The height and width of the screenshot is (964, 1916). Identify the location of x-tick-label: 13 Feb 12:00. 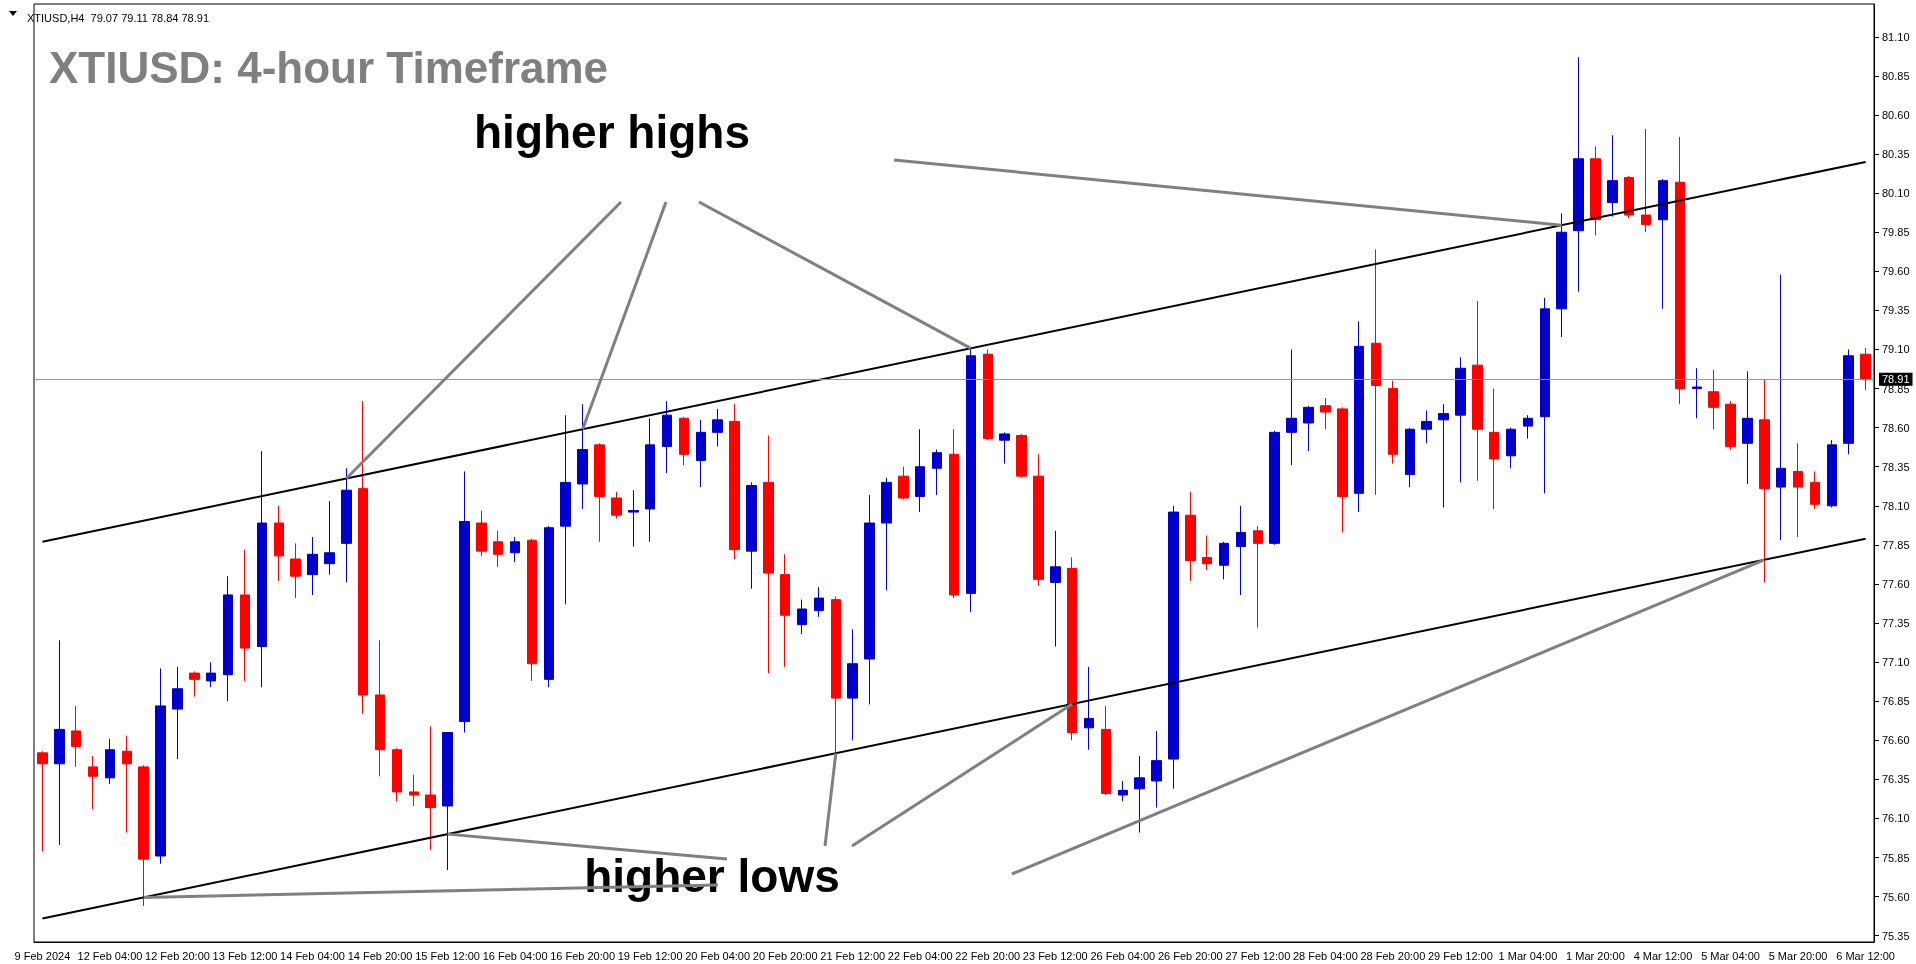
(245, 955).